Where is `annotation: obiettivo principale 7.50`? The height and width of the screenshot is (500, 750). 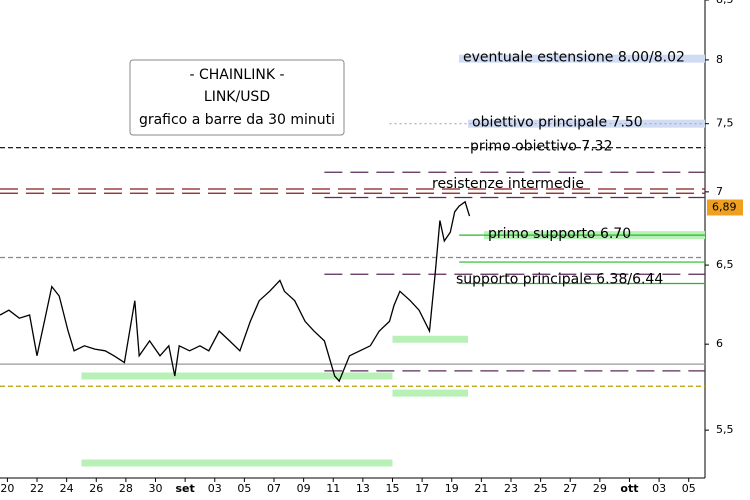 annotation: obiettivo principale 7.50 is located at coordinates (557, 123).